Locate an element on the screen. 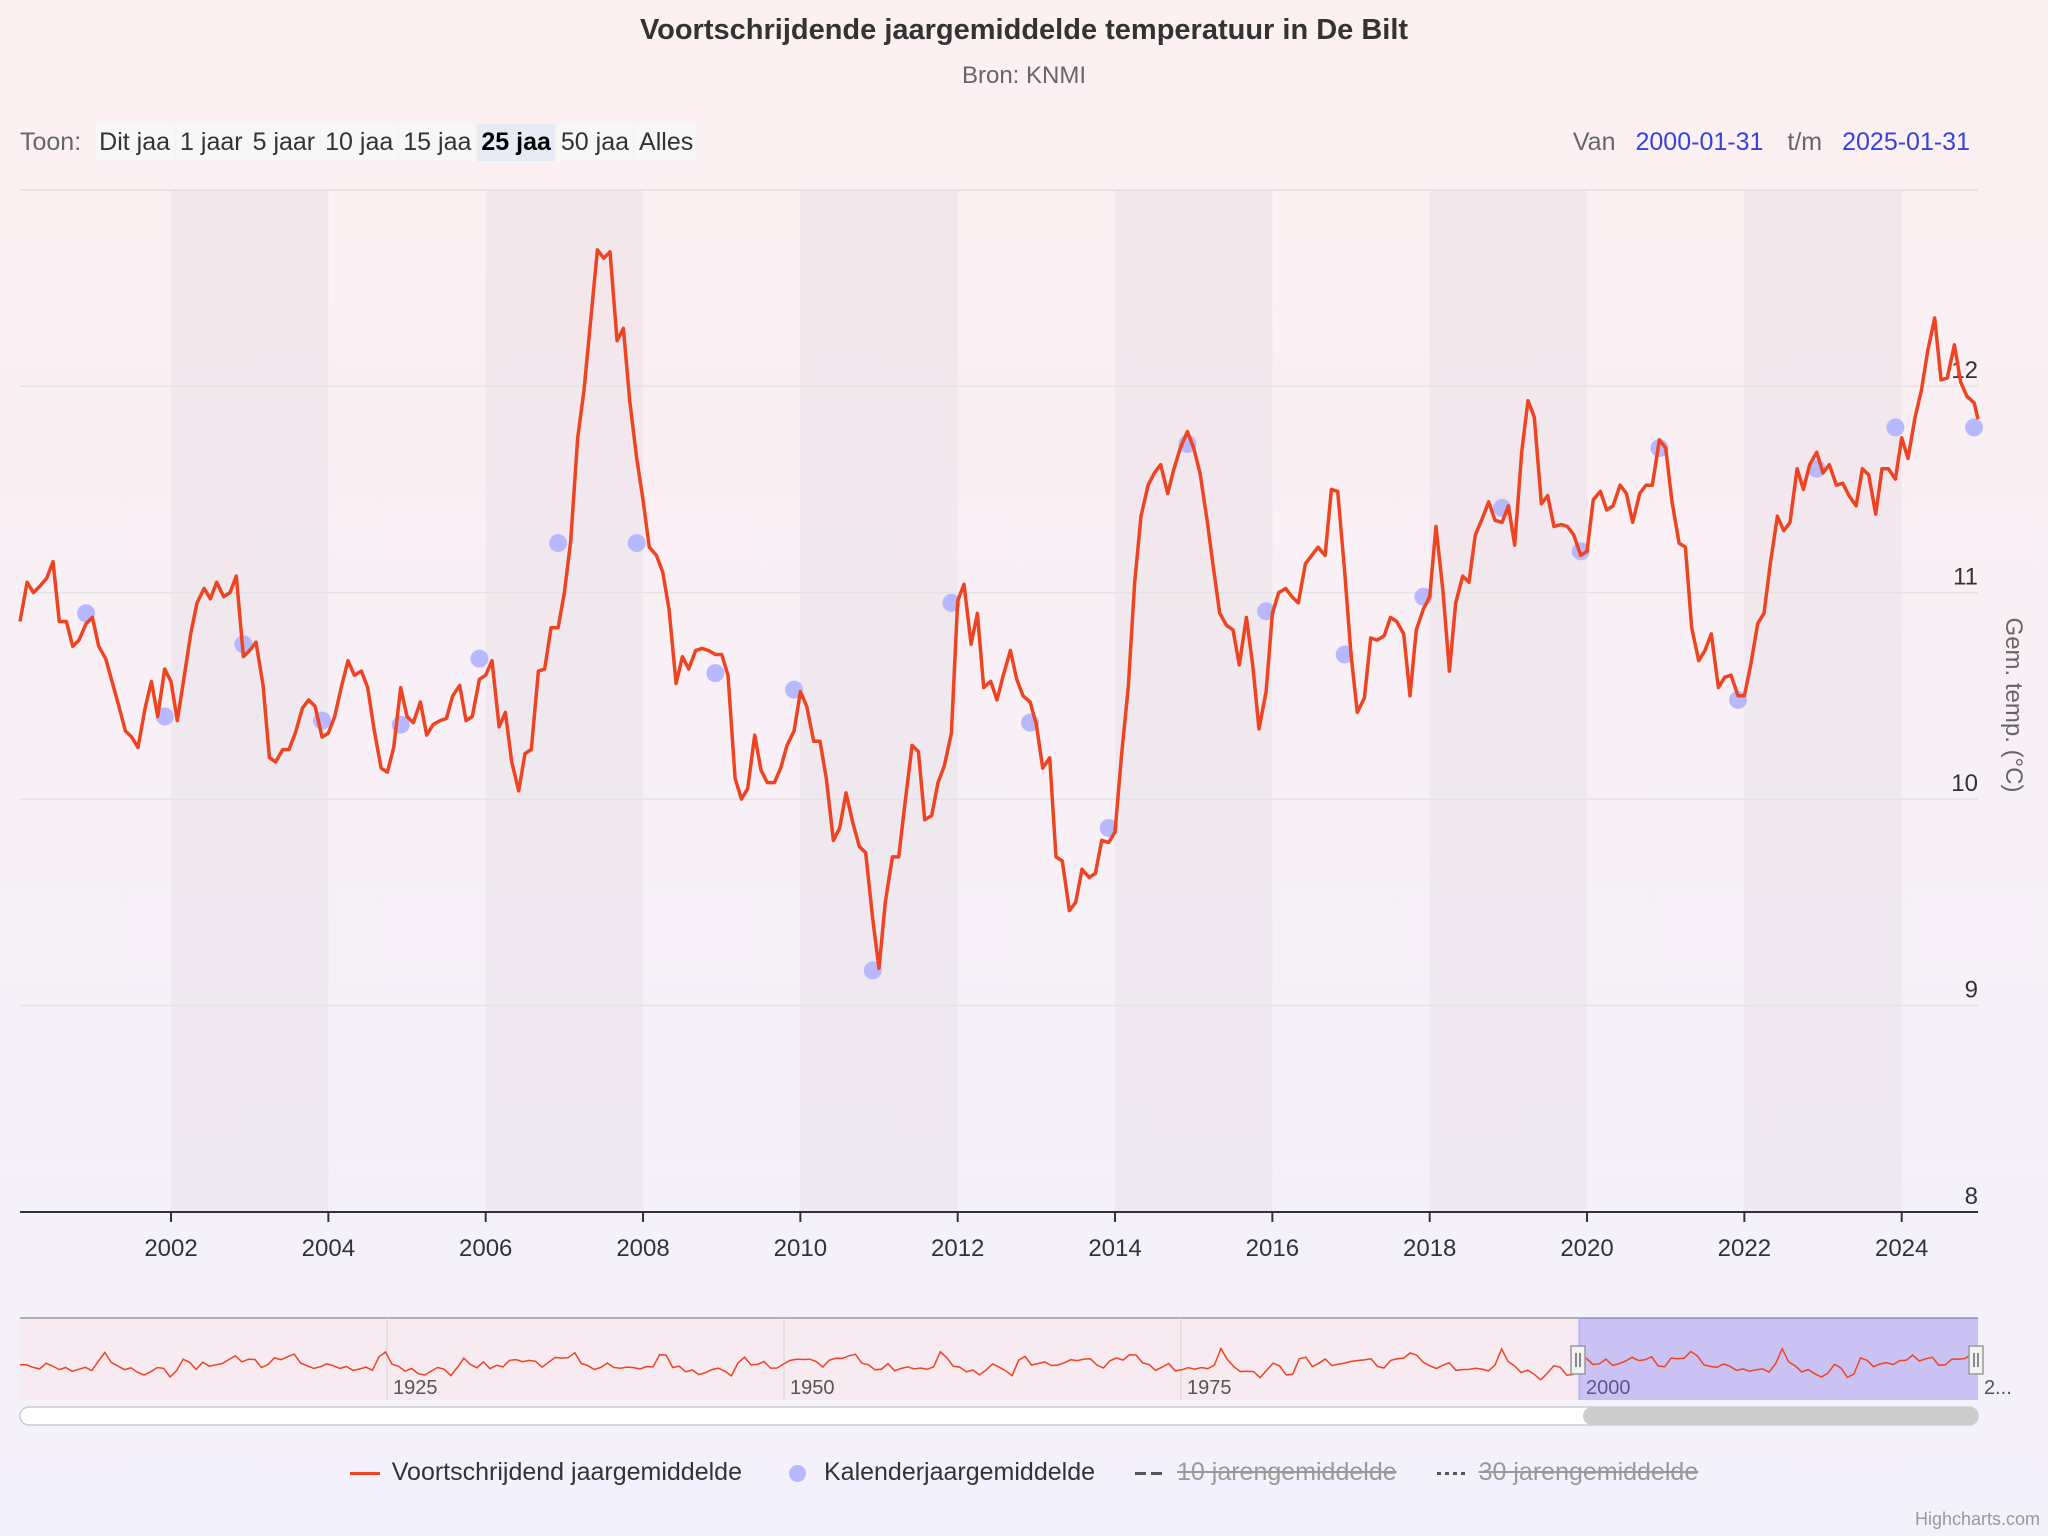 The width and height of the screenshot is (2048, 1536). y-tick-label: 12 is located at coordinates (1964, 370).